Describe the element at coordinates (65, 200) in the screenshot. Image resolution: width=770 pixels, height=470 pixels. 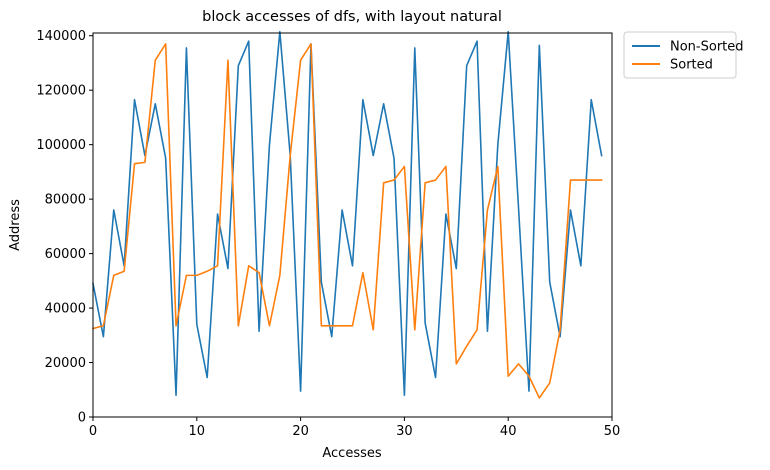
I see `y-tick-label: 80000` at that location.